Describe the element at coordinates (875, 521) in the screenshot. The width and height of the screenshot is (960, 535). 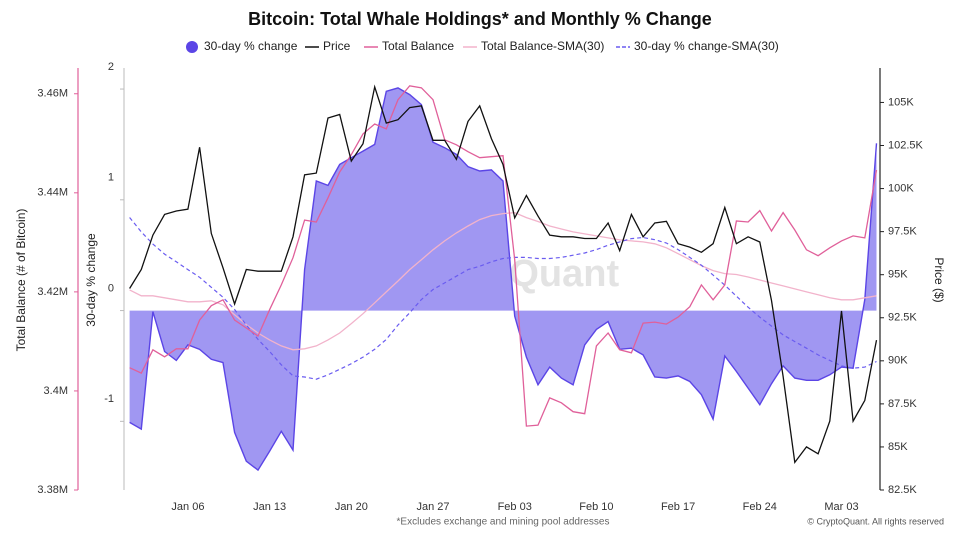
I see `credit: © CryptoQuant. All rights reserved` at that location.